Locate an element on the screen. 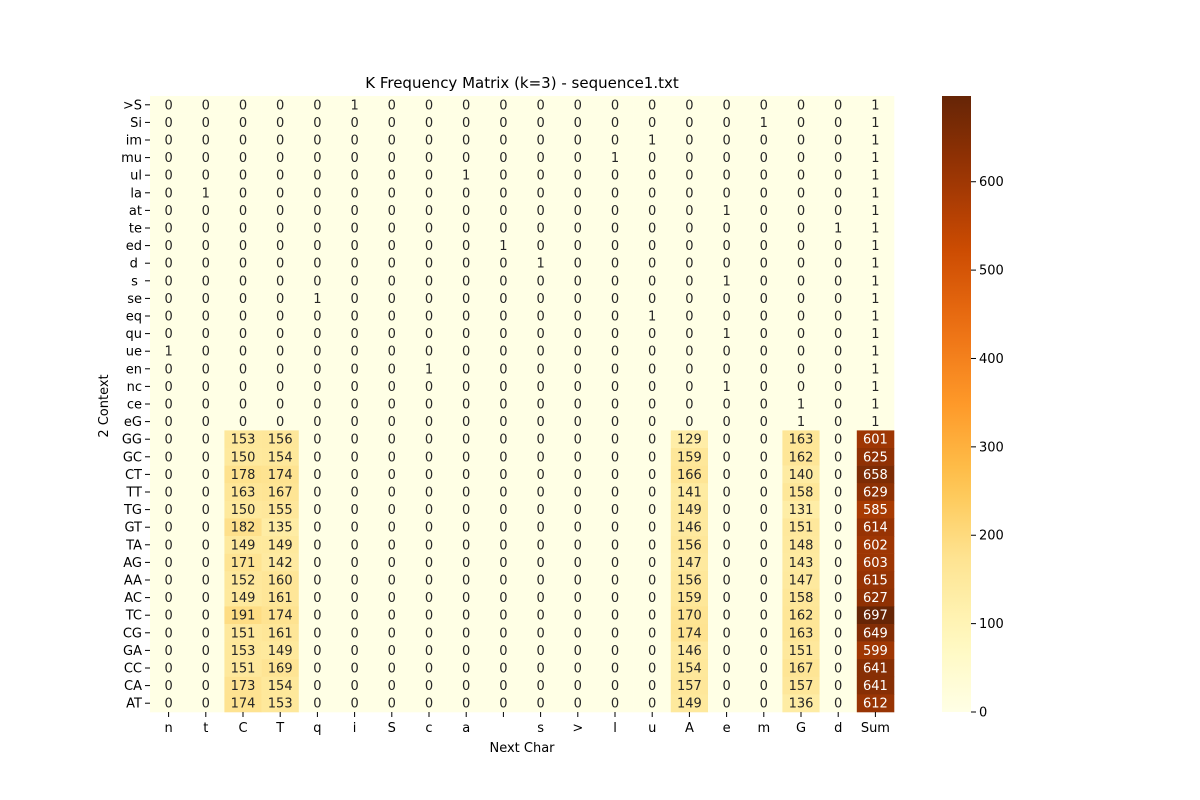 This screenshot has height=800, width=1200. column-tick-label: a is located at coordinates (466, 728).